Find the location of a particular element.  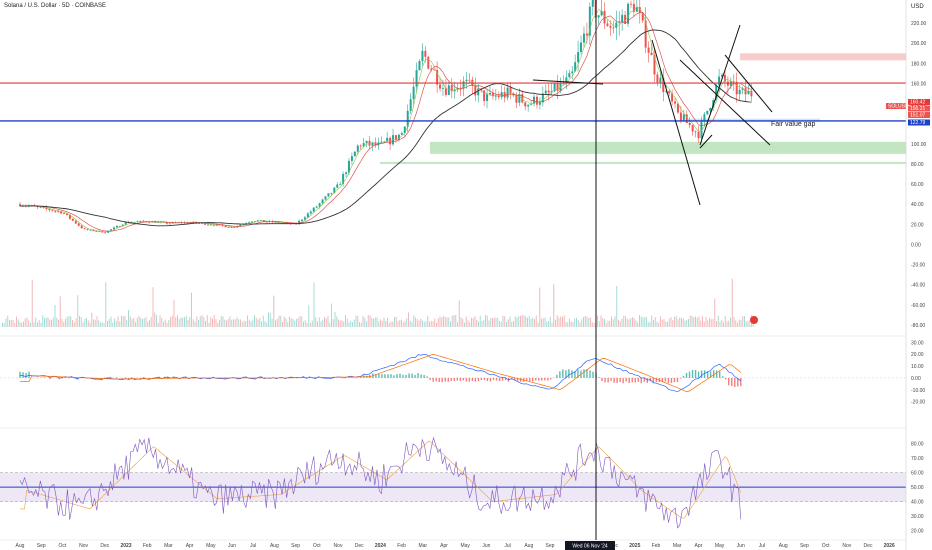

rsi-axis: 80.00 70.00 60.00 50.00 40.00 30.00 20.00 is located at coordinates (917, 488).